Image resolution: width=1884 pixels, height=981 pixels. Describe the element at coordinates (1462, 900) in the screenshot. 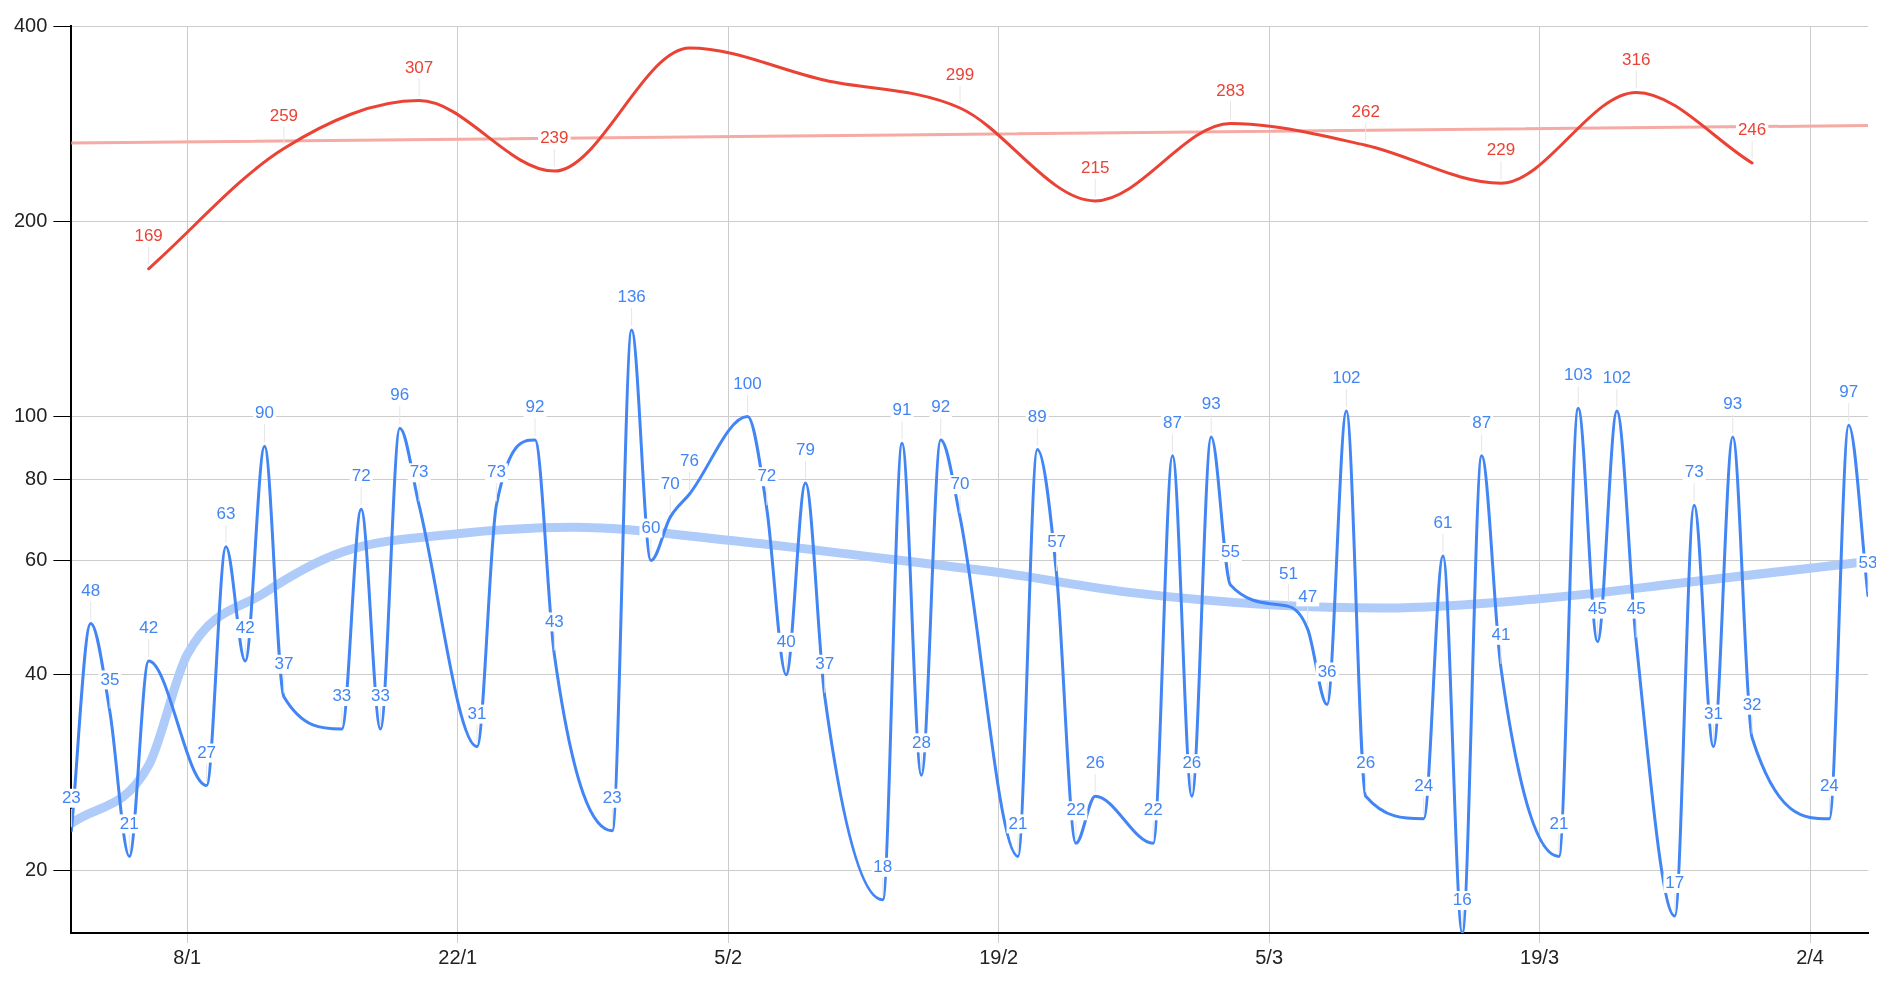

I see `data-label: 16` at that location.